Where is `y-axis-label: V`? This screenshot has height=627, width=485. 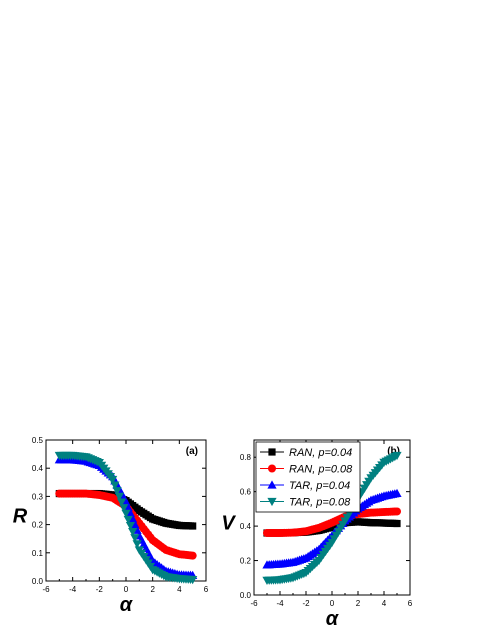 y-axis-label: V is located at coordinates (228, 524).